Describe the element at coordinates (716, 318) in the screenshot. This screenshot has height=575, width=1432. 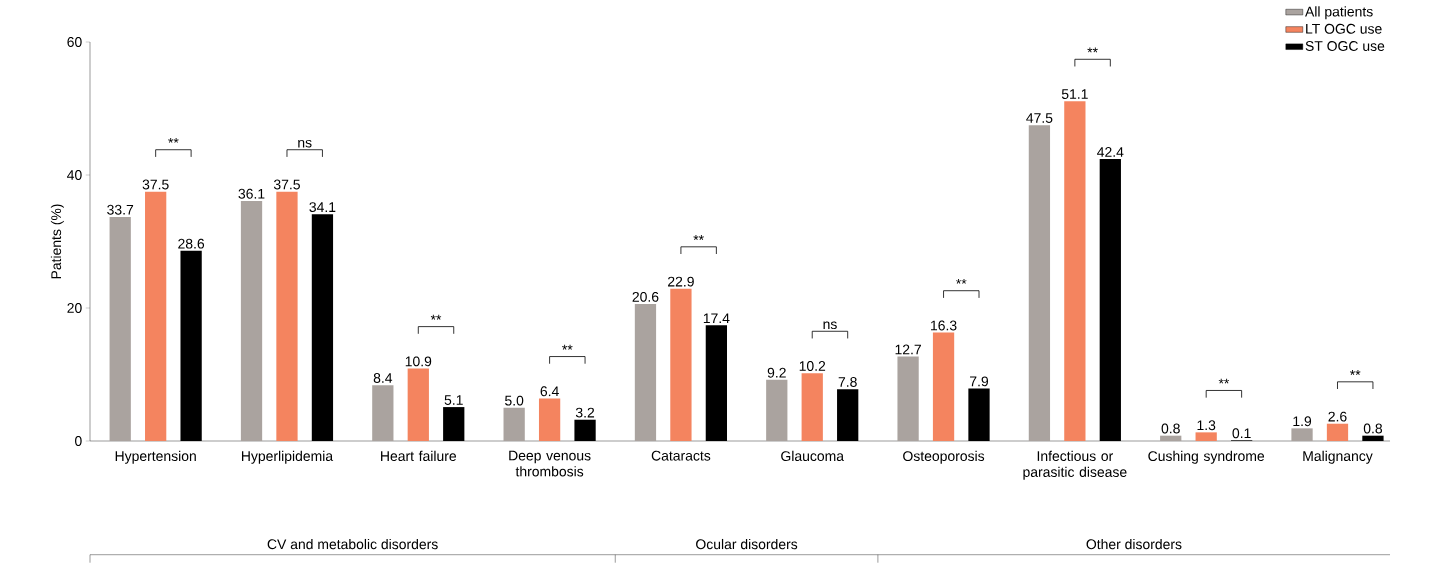
I see `data-label: 17.4` at that location.